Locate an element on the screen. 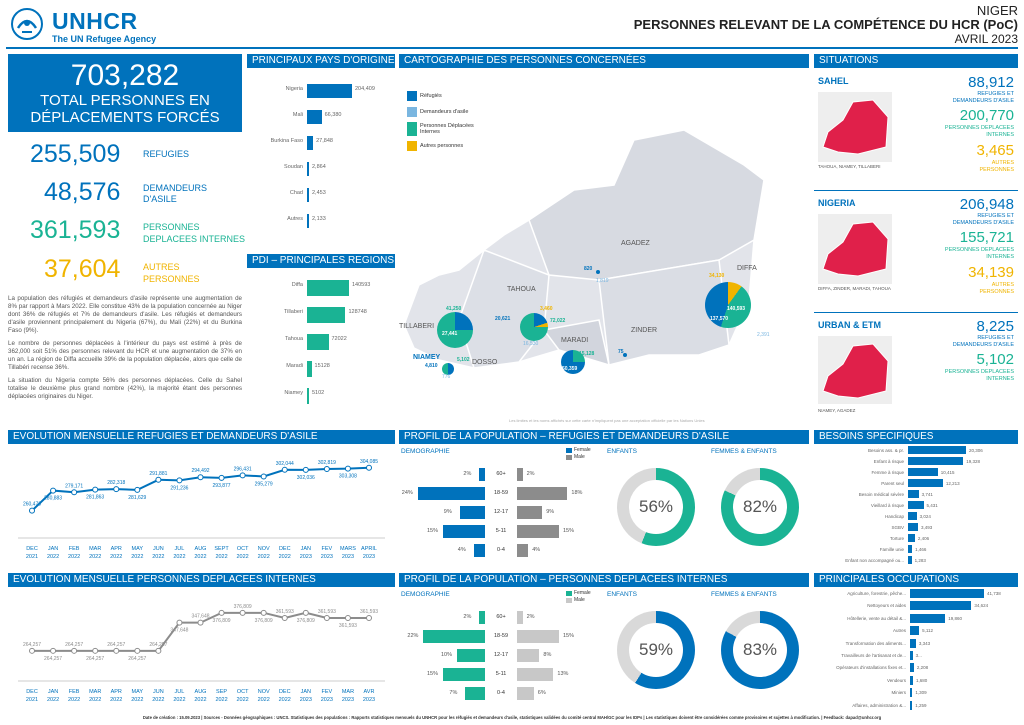 Image resolution: width=1024 pixels, height=725 pixels. donut: 56% is located at coordinates (656, 507).